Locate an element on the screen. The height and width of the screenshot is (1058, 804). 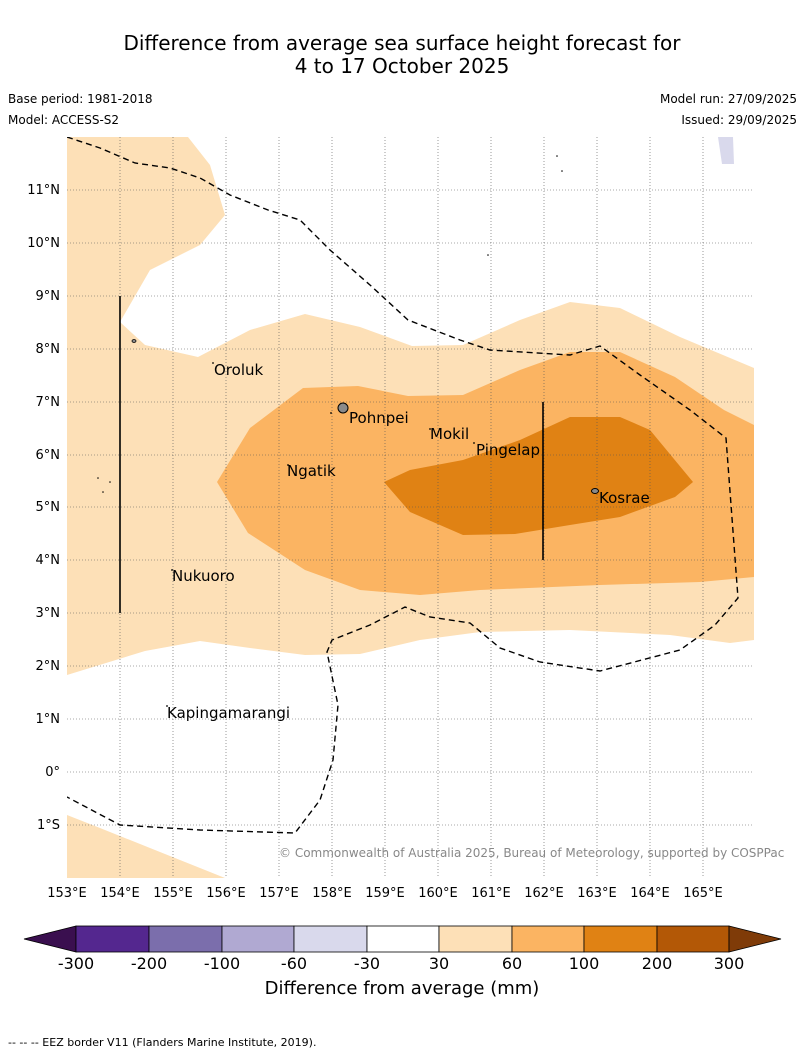
place-label-kapingamarangi: Kapingamarangi is located at coordinates (228, 713).